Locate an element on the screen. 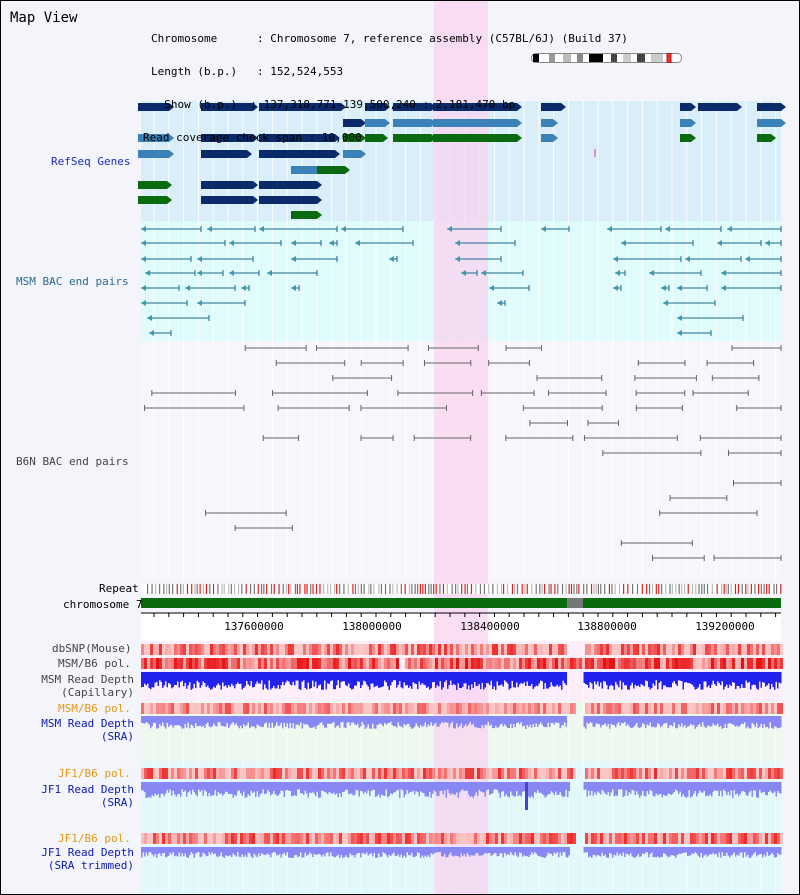 Image resolution: width=800 pixels, height=895 pixels. chromosome-ideogram is located at coordinates (607, 58).